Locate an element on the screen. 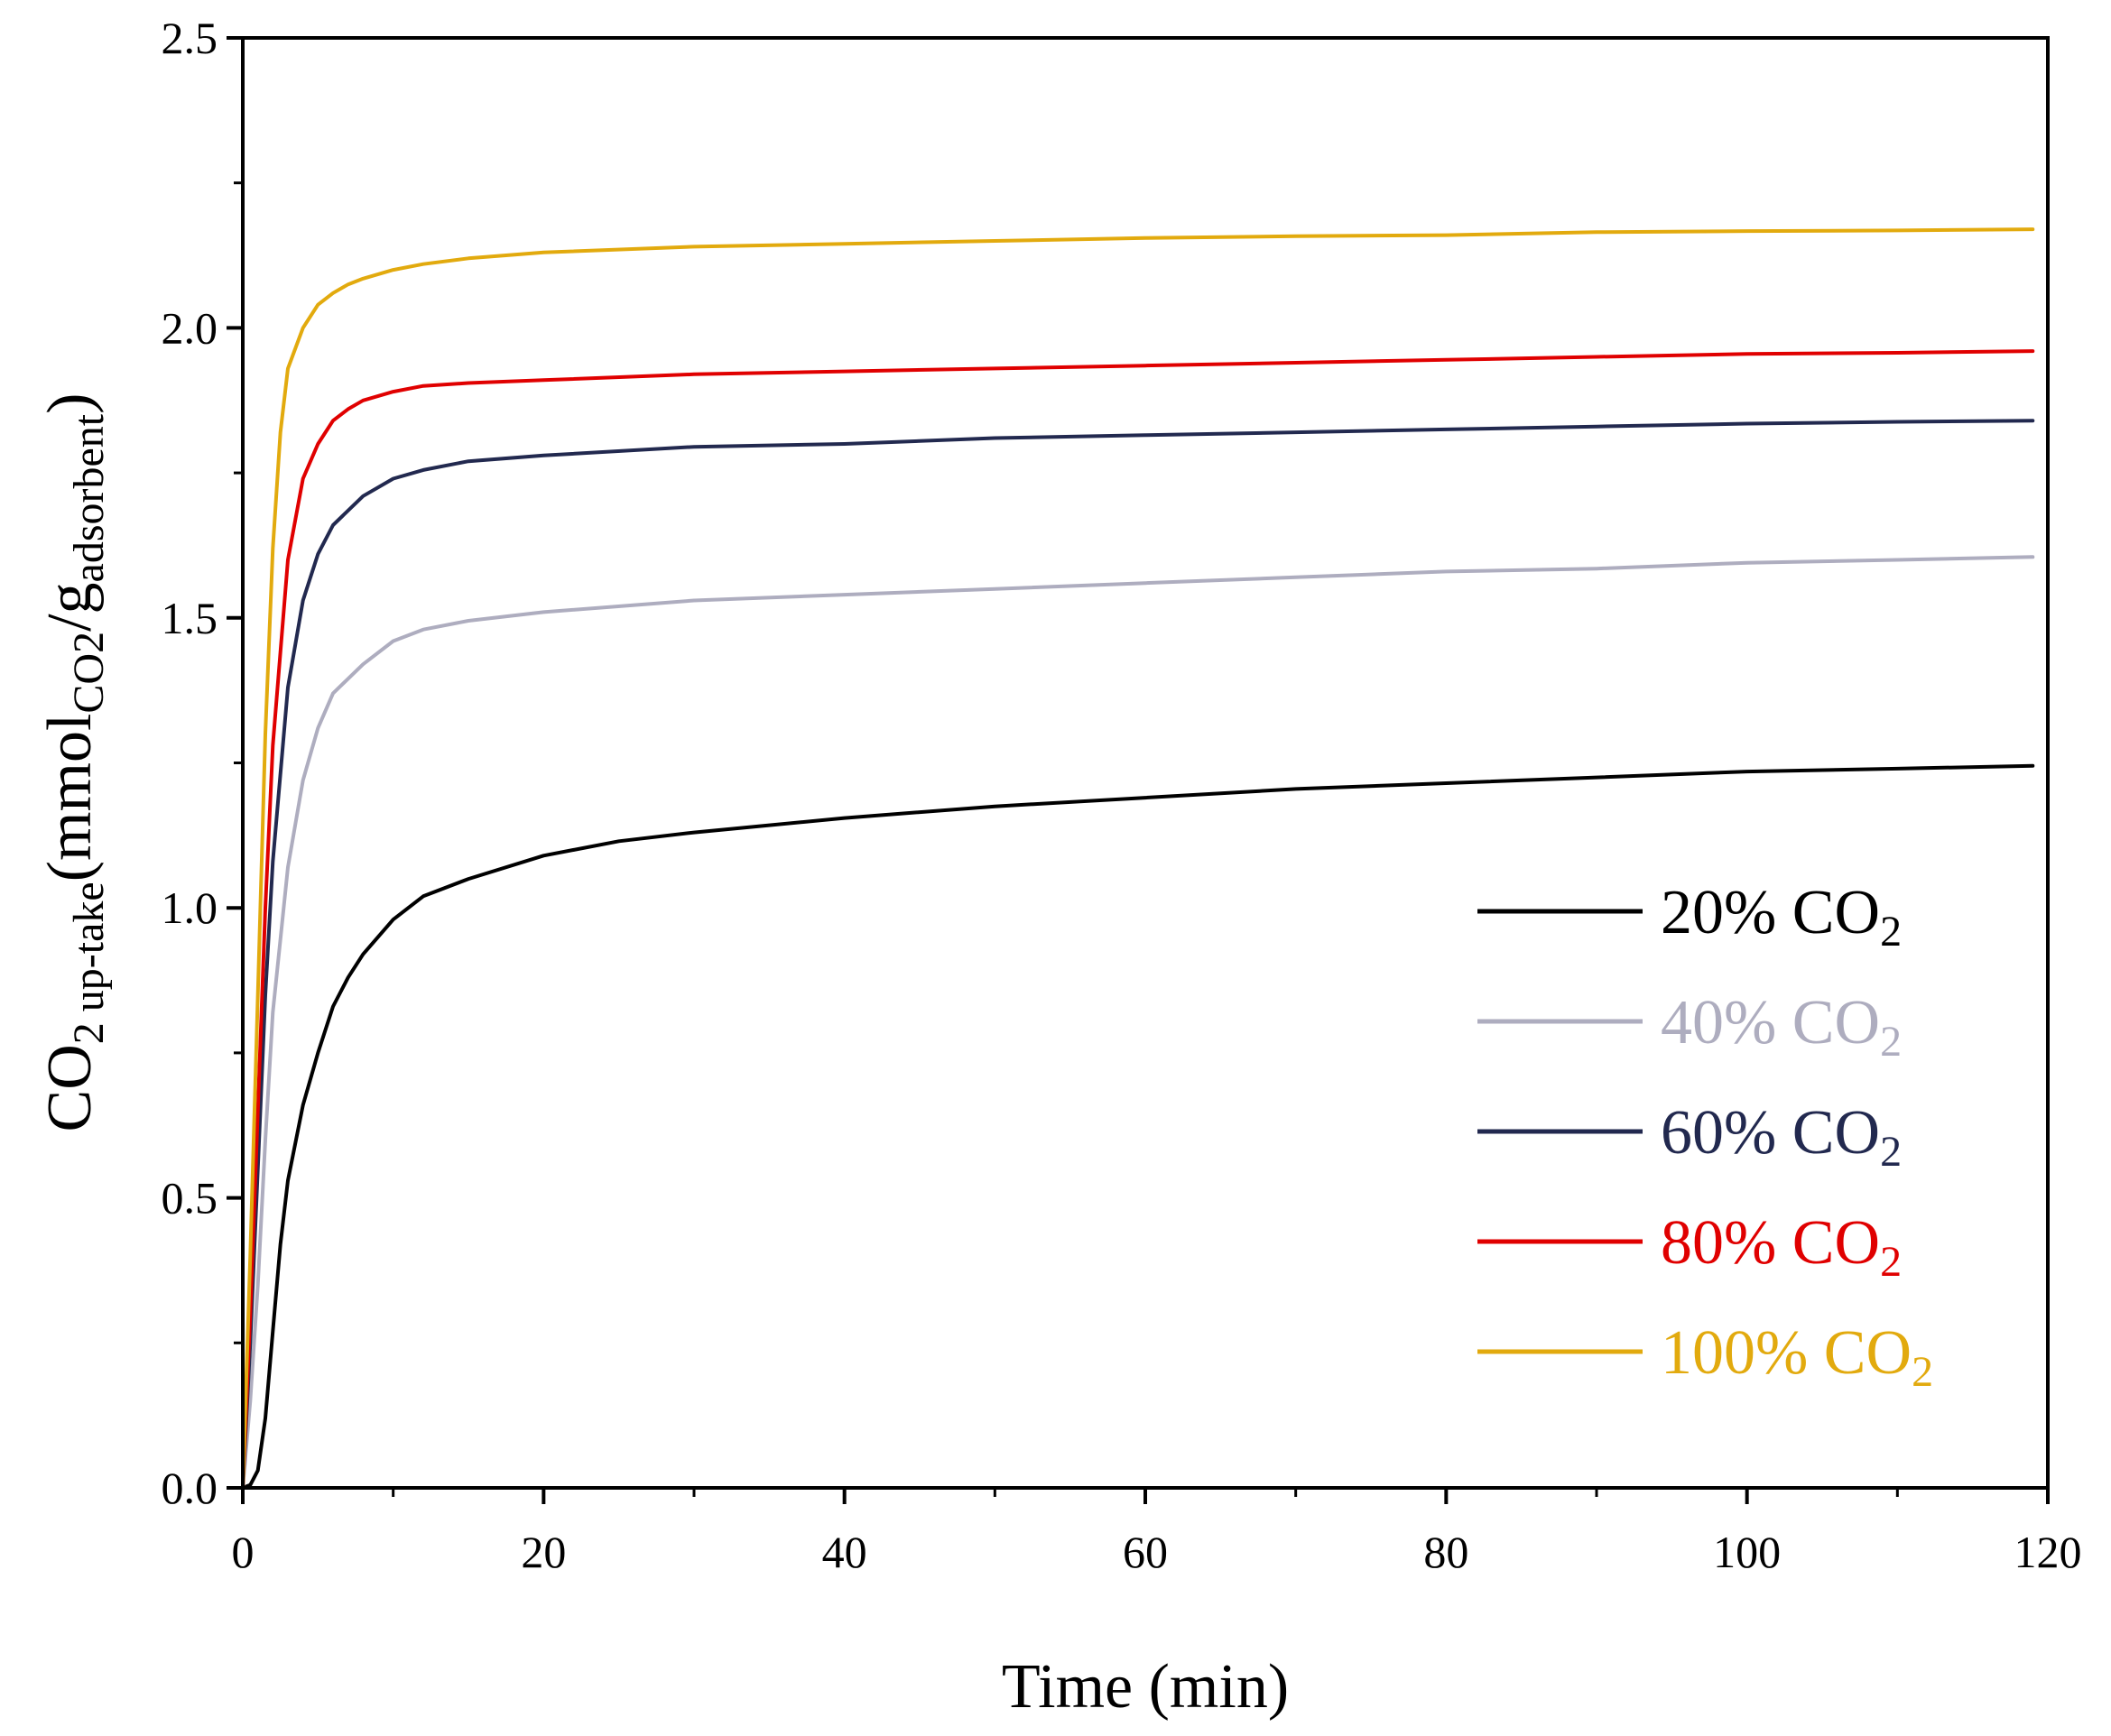  legend: 20% CO2 40% CO2 60% CO2 80% CO2 100% CO2 is located at coordinates (1705, 1137).